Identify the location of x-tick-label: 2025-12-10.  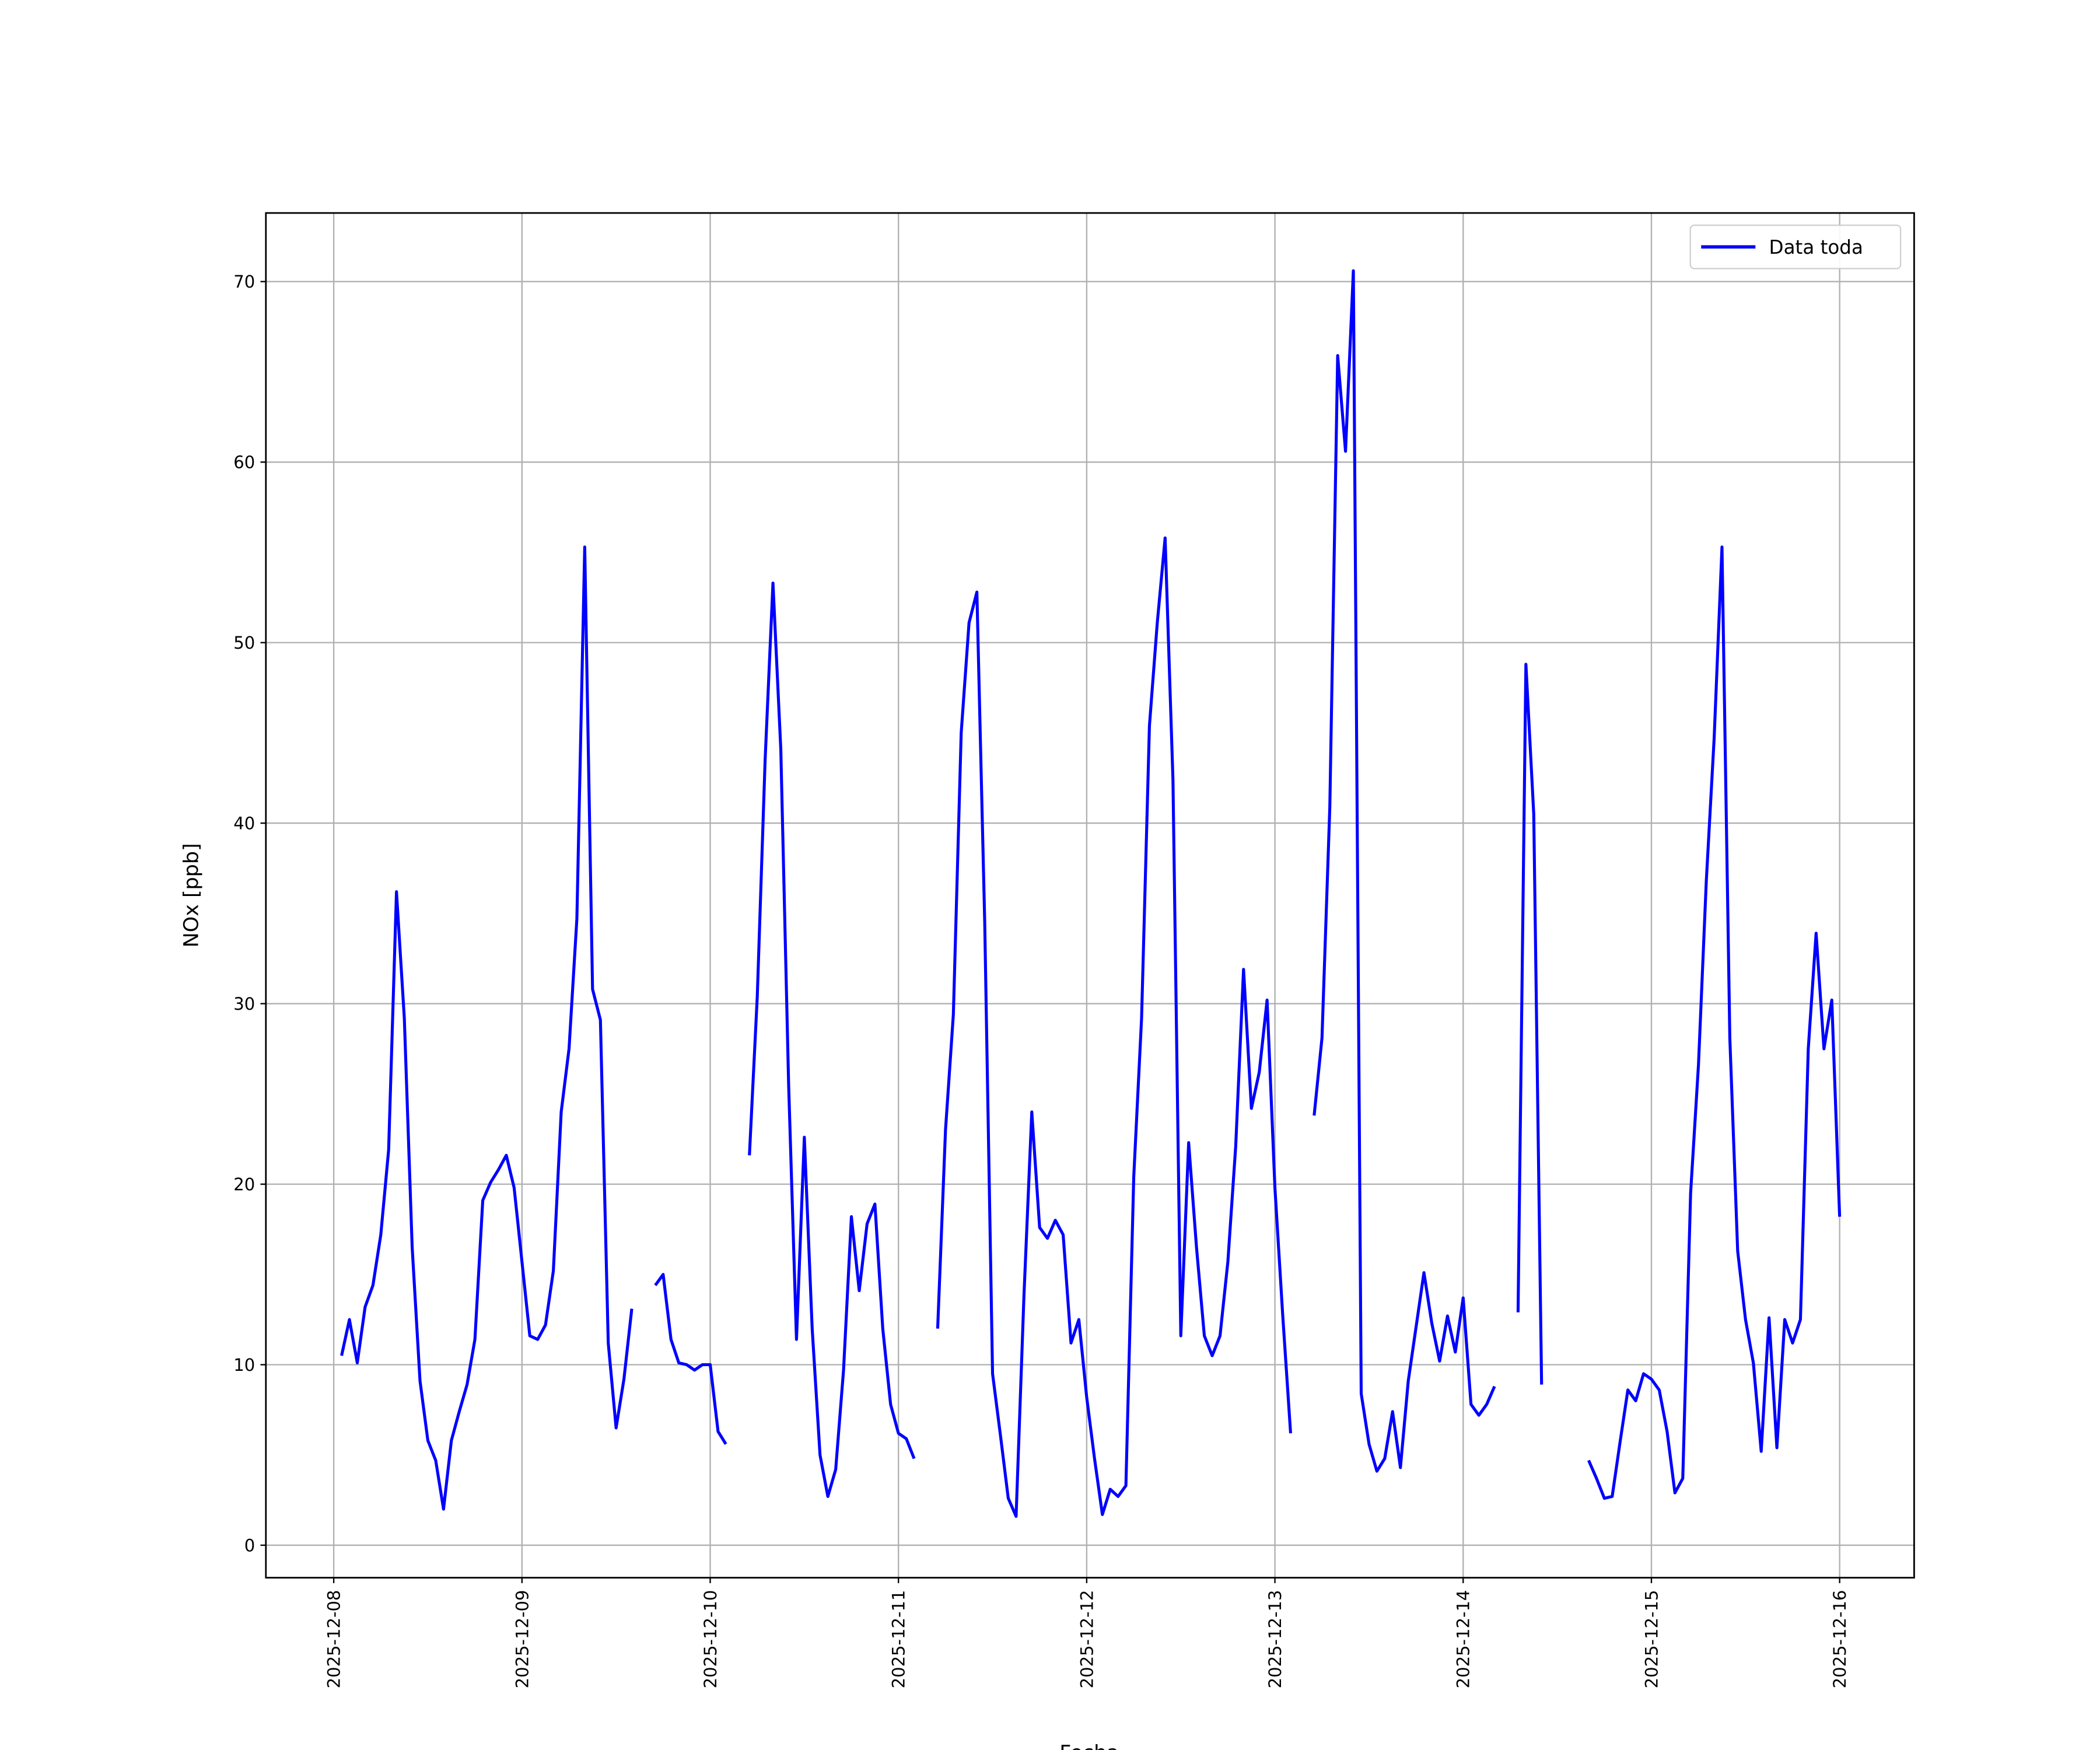
(710, 1639).